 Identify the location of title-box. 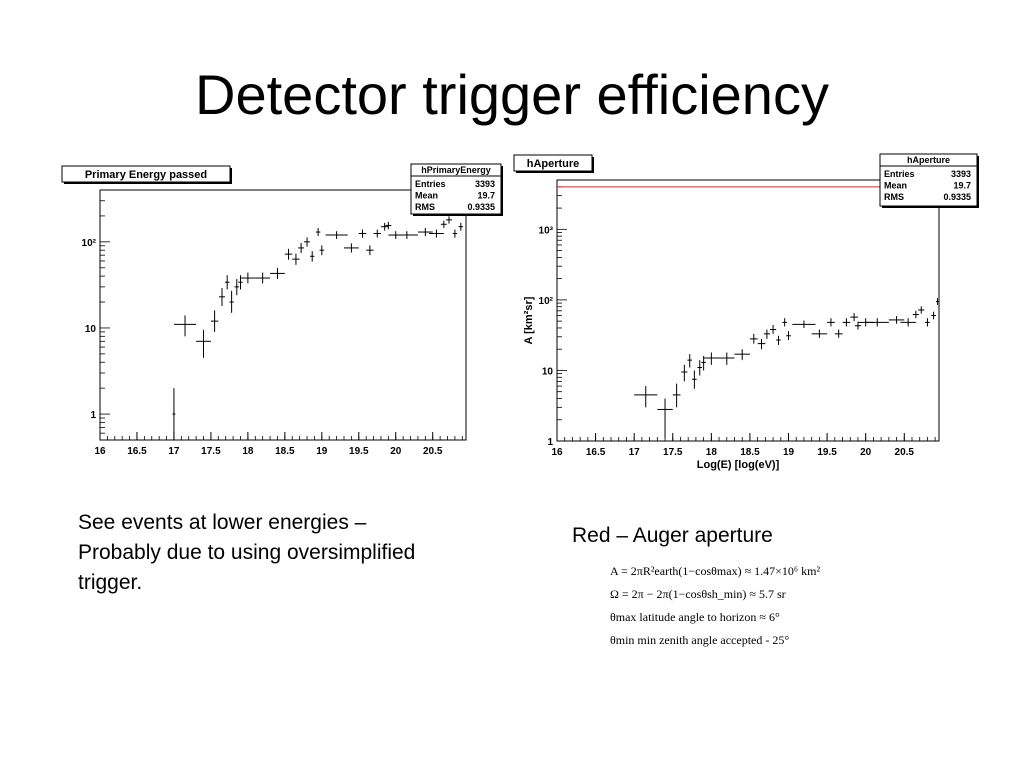
(553, 163).